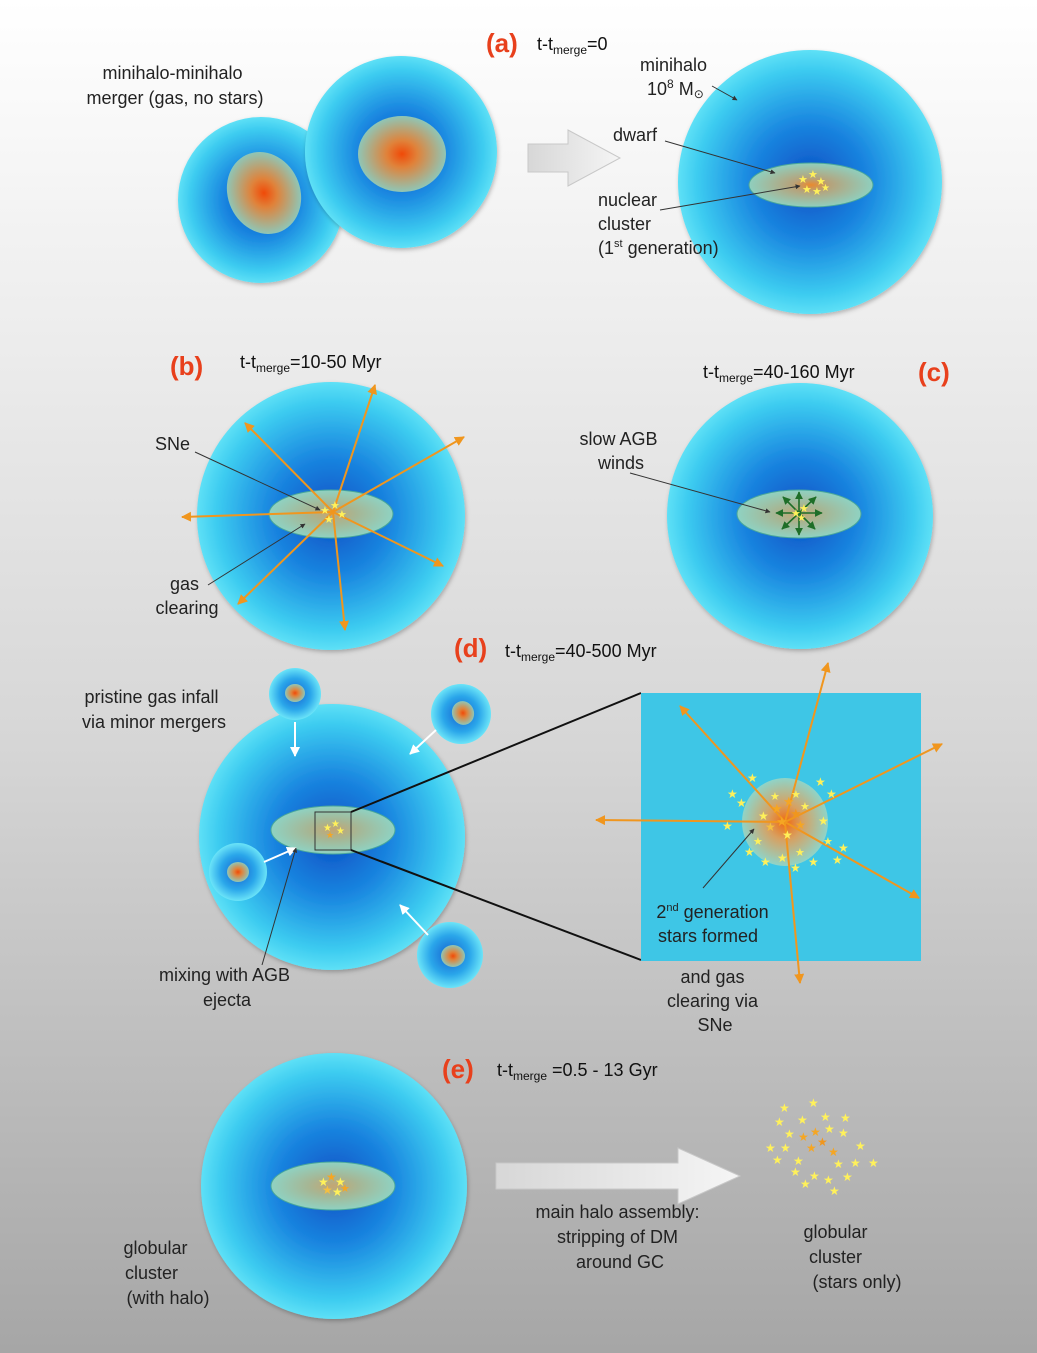  I want to click on panel-b-time: t-tmerge=10-50 Myr, so click(311, 363).